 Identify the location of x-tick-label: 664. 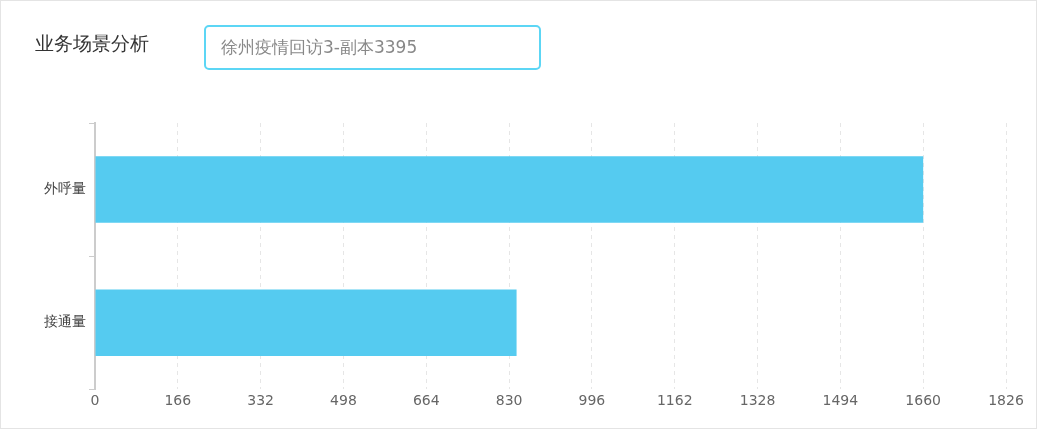
(426, 400).